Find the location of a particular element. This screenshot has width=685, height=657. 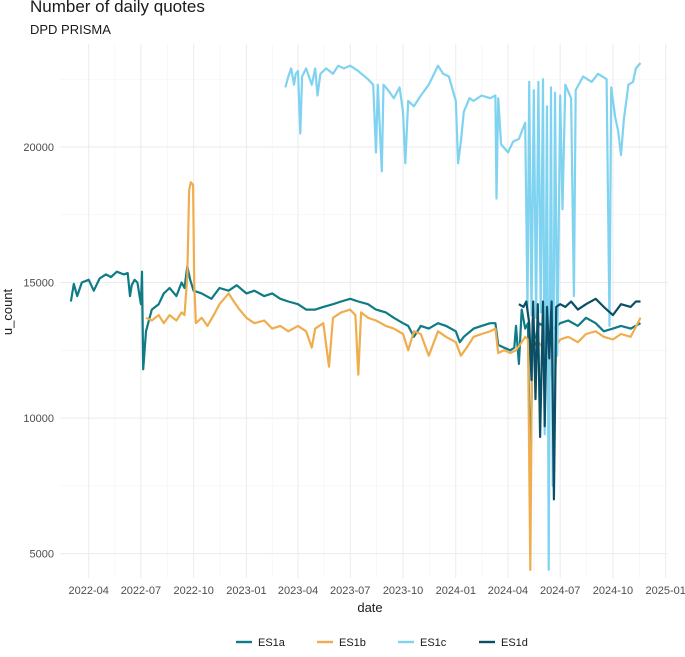

legend-label-es1a: ES1a is located at coordinates (272, 643).